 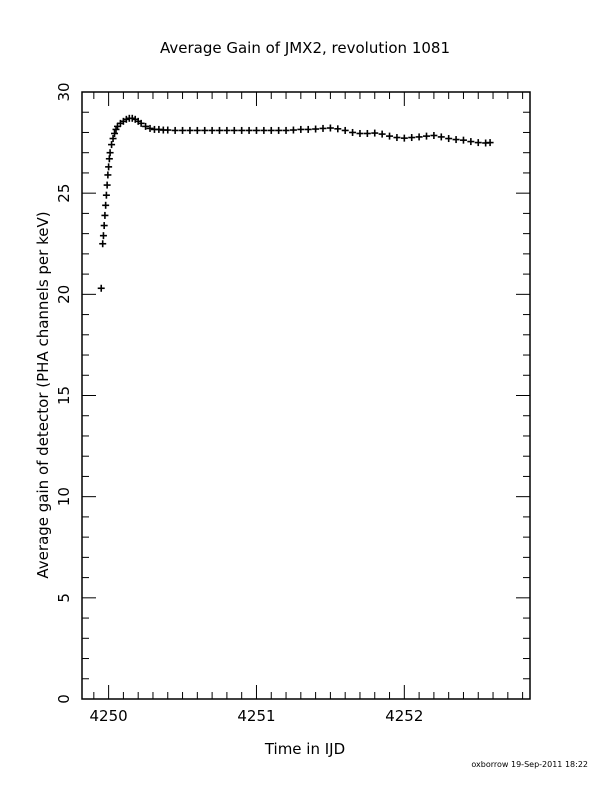 What do you see at coordinates (64, 395) in the screenshot?
I see `y-tick-label: 15` at bounding box center [64, 395].